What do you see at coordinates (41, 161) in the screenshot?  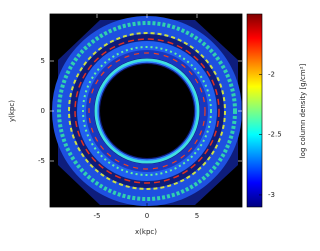 I see `y-tick-label: -5` at bounding box center [41, 161].